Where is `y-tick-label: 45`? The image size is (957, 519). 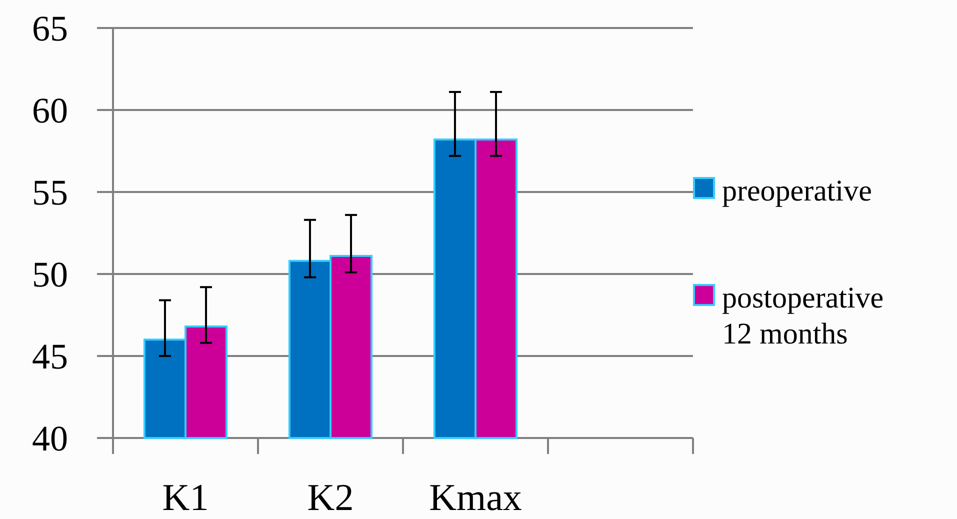 y-tick-label: 45 is located at coordinates (50, 356).